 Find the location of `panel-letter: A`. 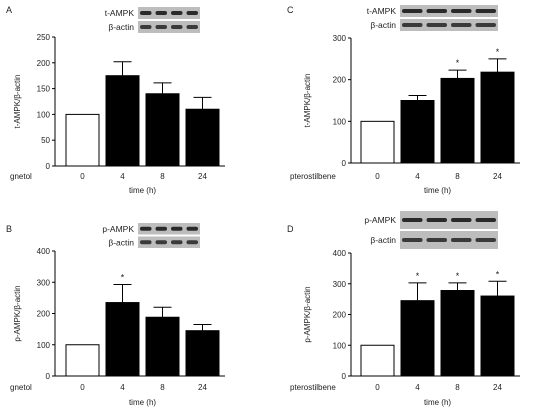

panel-letter: A is located at coordinates (9, 10).